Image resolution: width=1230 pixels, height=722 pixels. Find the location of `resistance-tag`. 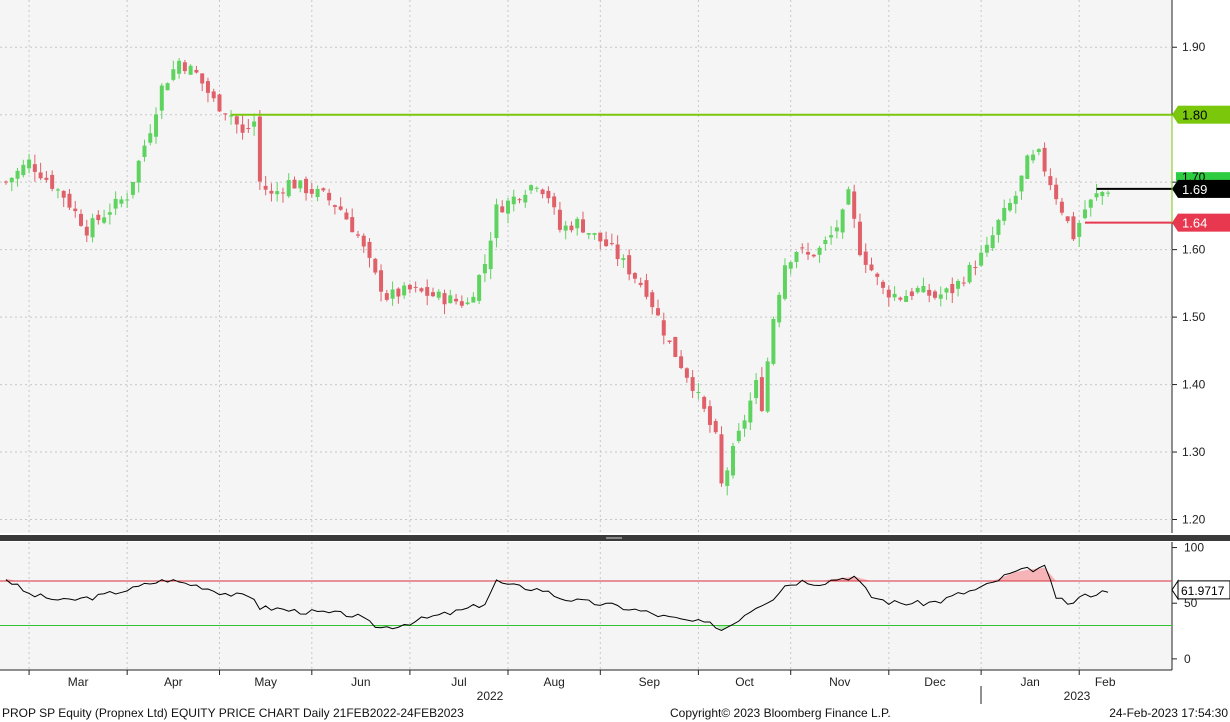

resistance-tag is located at coordinates (1204, 114).